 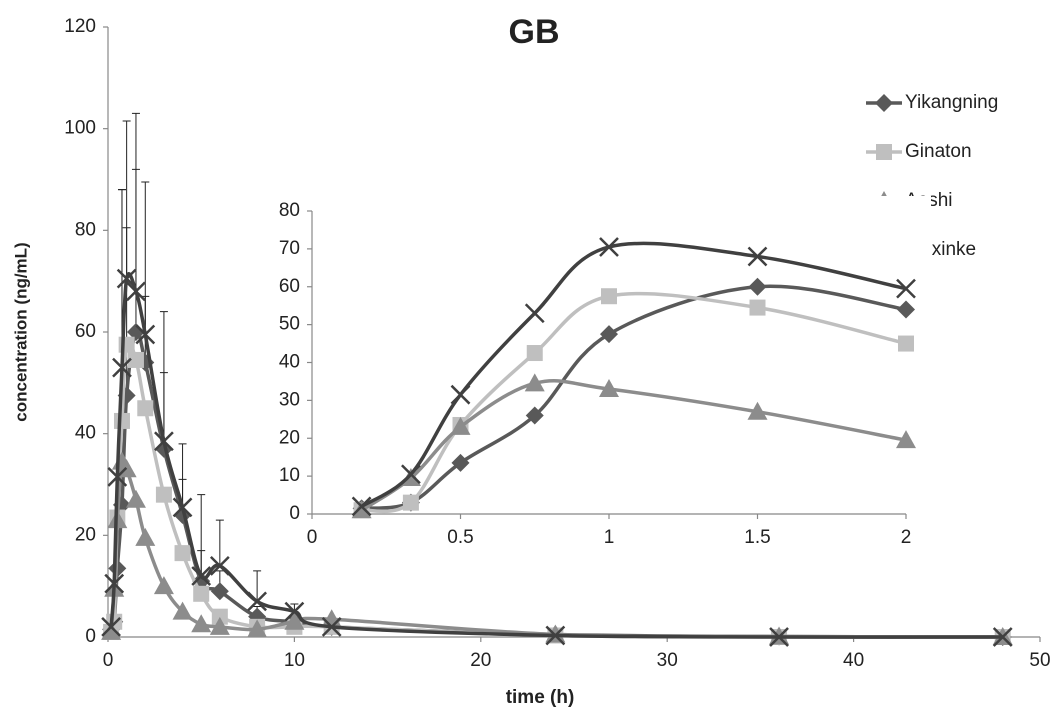 What do you see at coordinates (609, 537) in the screenshot?
I see `x-tick-label: 1` at bounding box center [609, 537].